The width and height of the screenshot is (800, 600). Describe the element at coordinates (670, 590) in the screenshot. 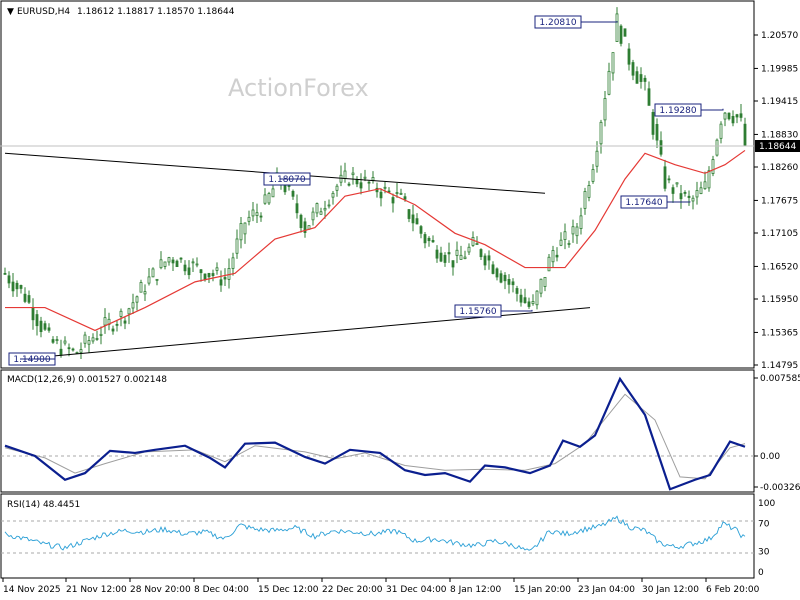

I see `time-tick-label: 30 Jan 12:00` at that location.